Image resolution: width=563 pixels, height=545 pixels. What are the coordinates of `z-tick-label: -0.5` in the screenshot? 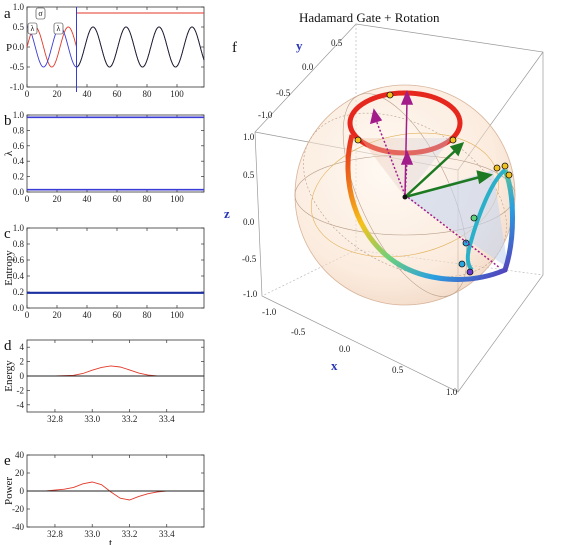 It's located at (249, 259).